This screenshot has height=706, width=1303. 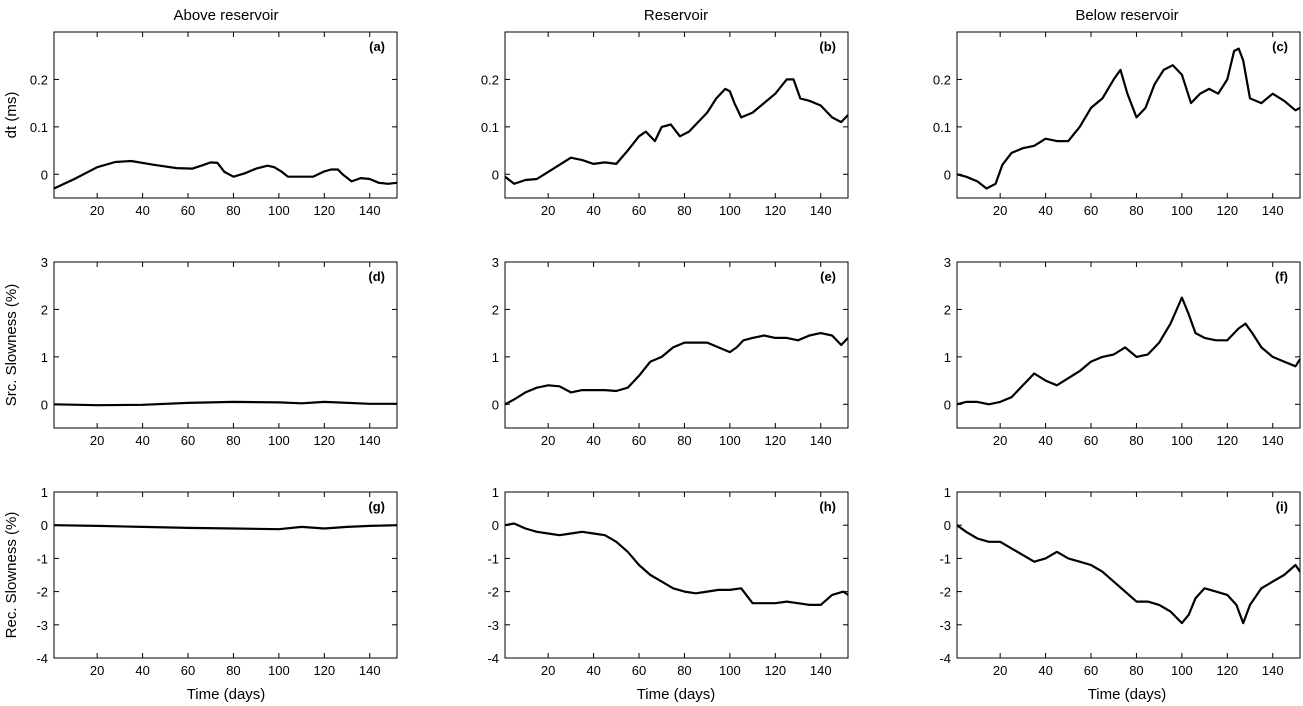 I want to click on column-title-below: Below reservoir, so click(x=1126, y=15).